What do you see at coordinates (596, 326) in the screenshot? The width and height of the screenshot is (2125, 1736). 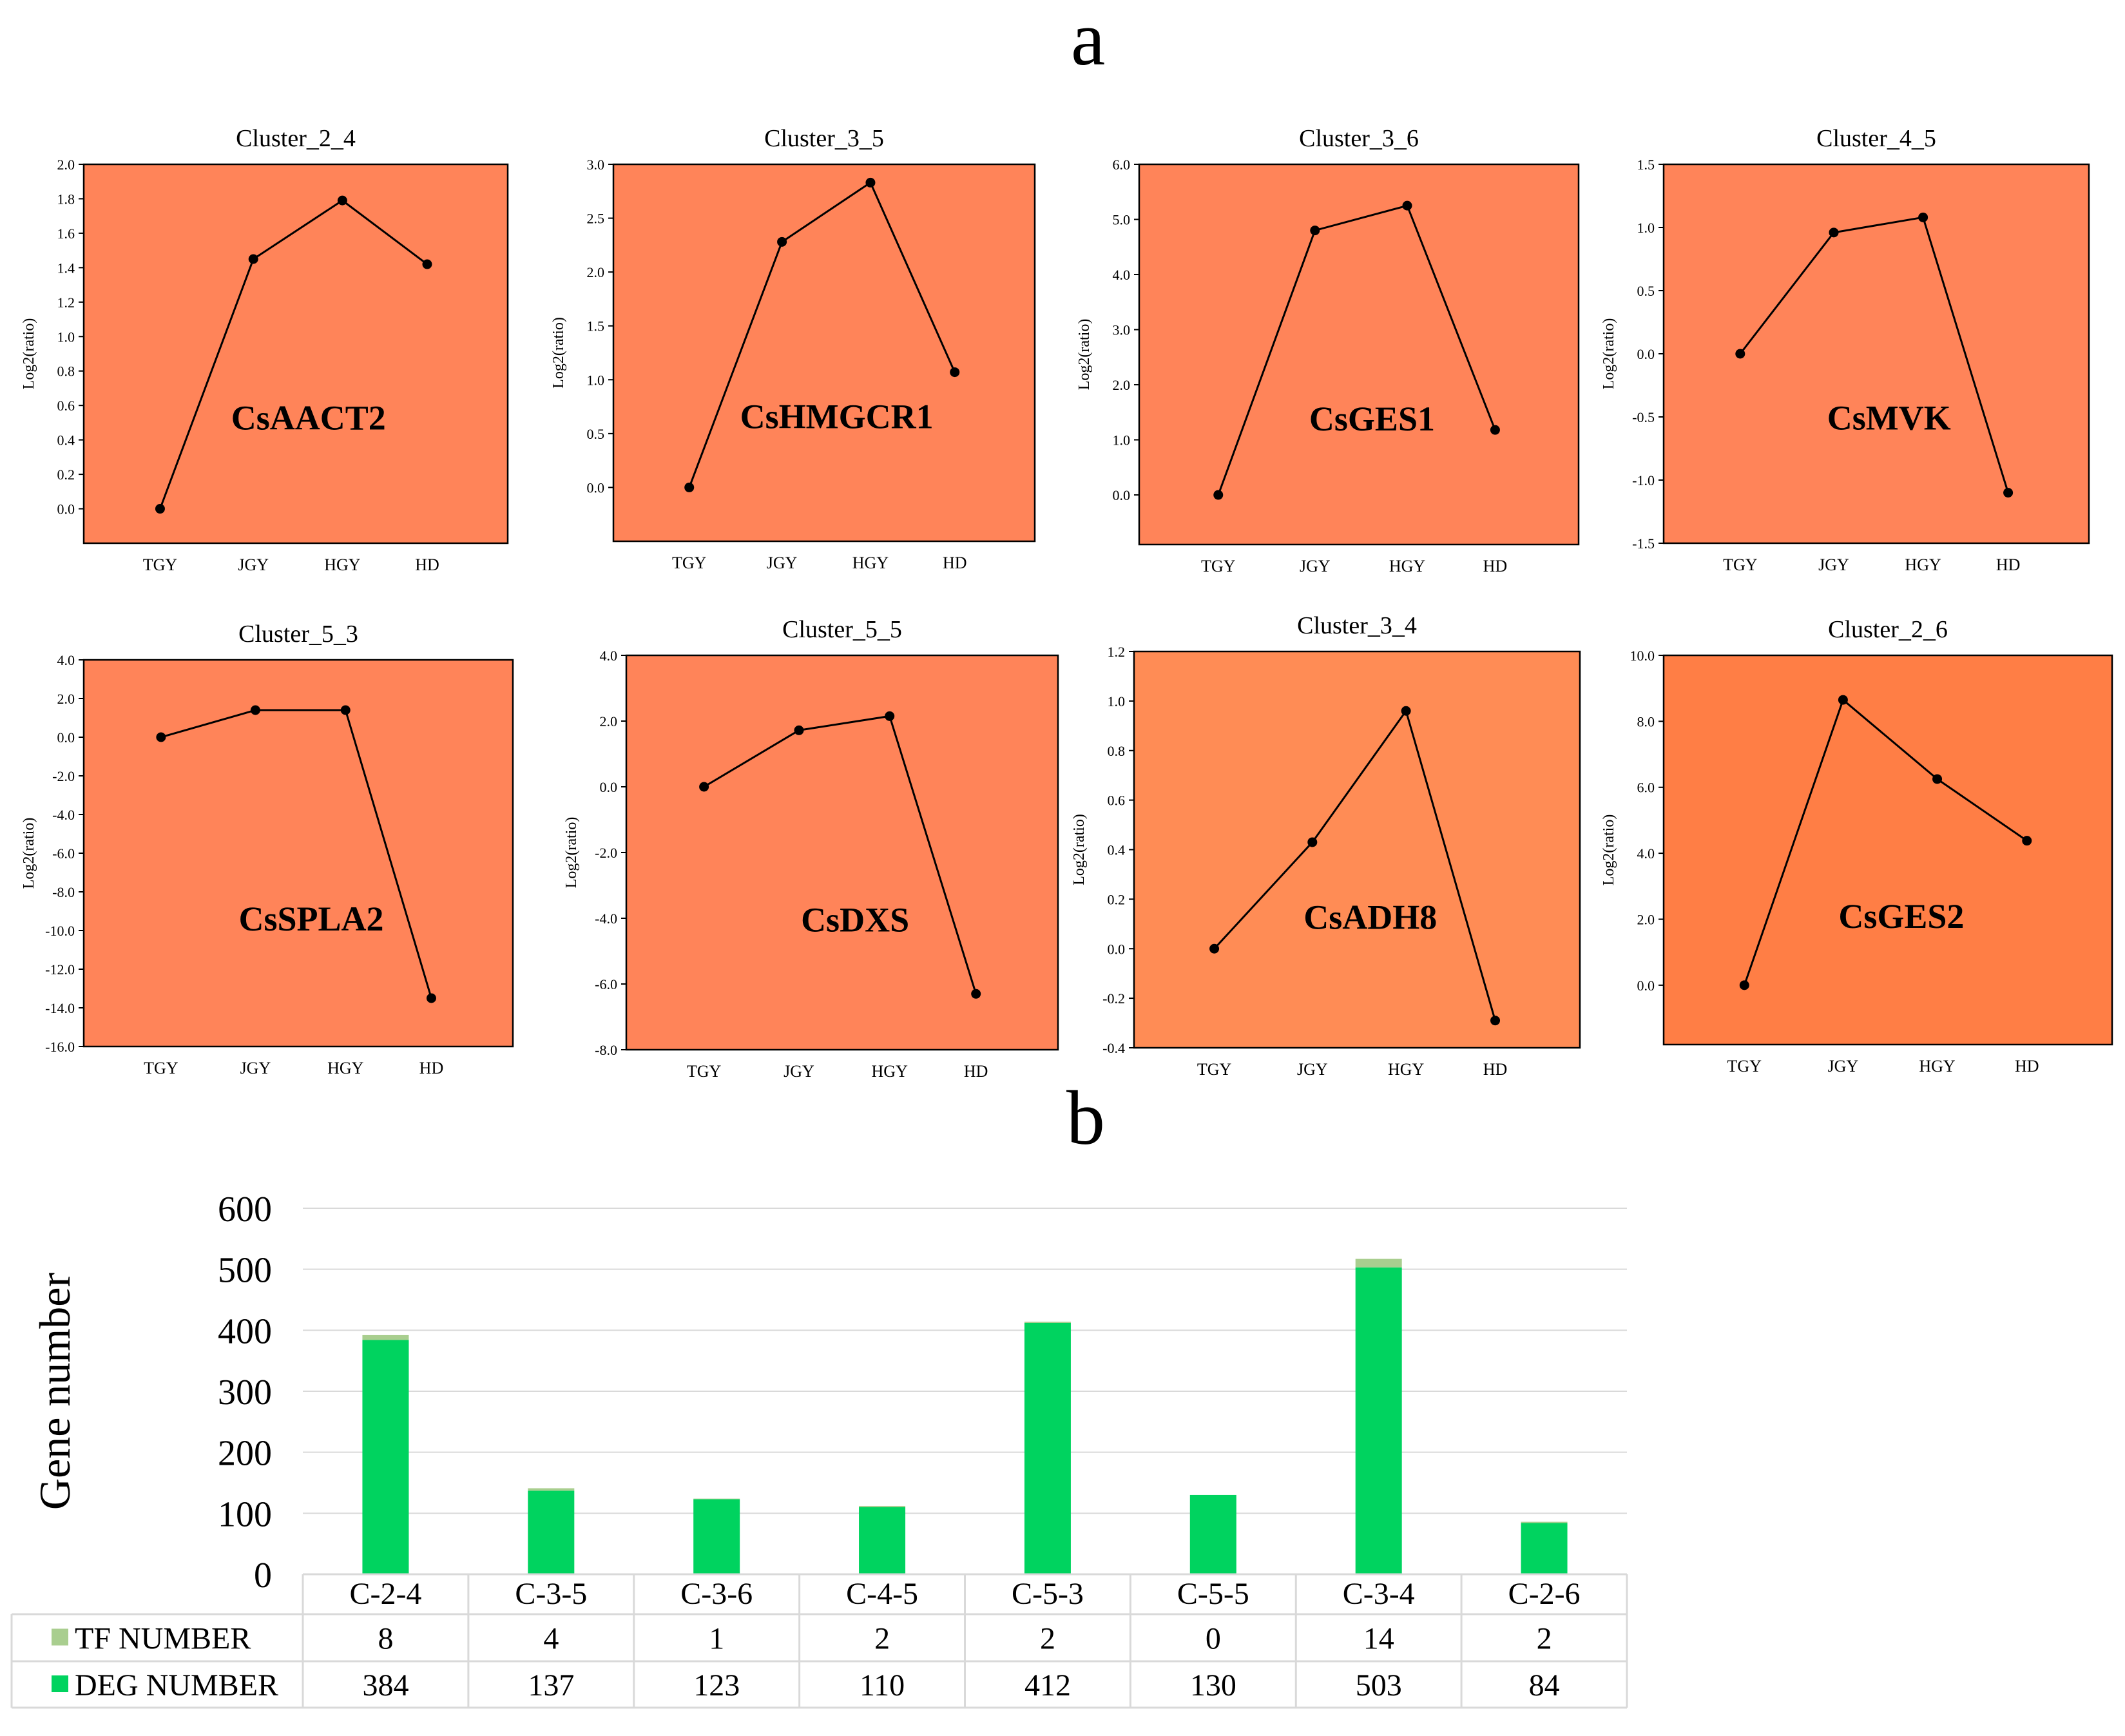 I see `y-tick-label: 1.5` at bounding box center [596, 326].